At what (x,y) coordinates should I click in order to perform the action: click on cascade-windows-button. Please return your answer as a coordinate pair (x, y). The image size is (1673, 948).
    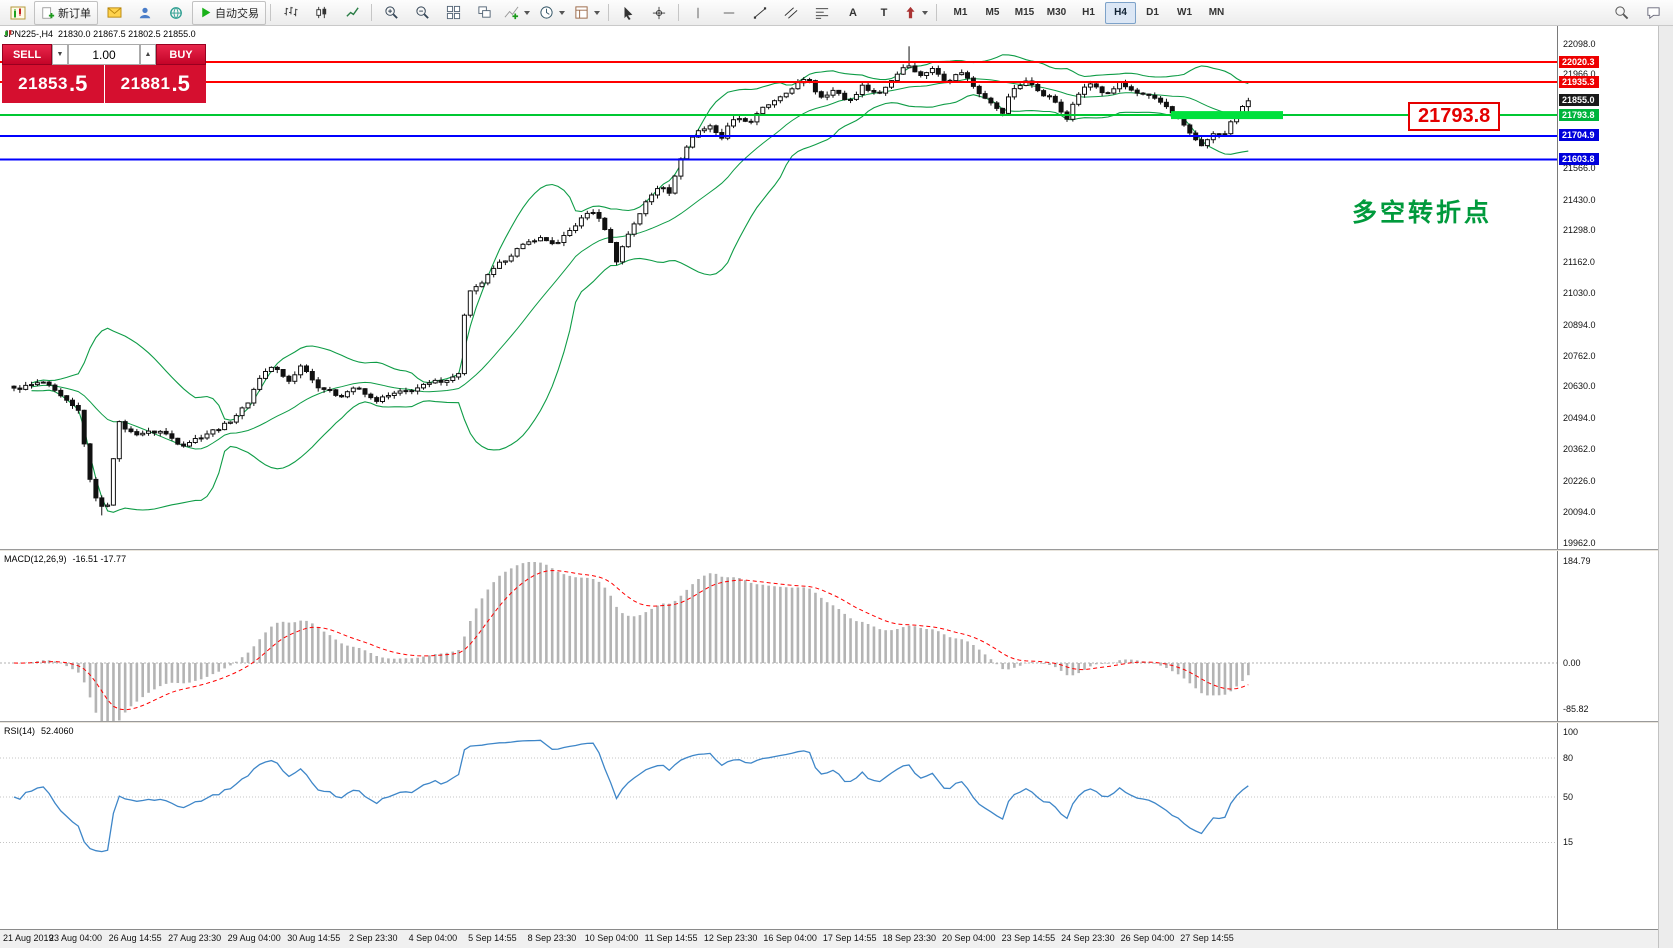
    Looking at the image, I should click on (484, 13).